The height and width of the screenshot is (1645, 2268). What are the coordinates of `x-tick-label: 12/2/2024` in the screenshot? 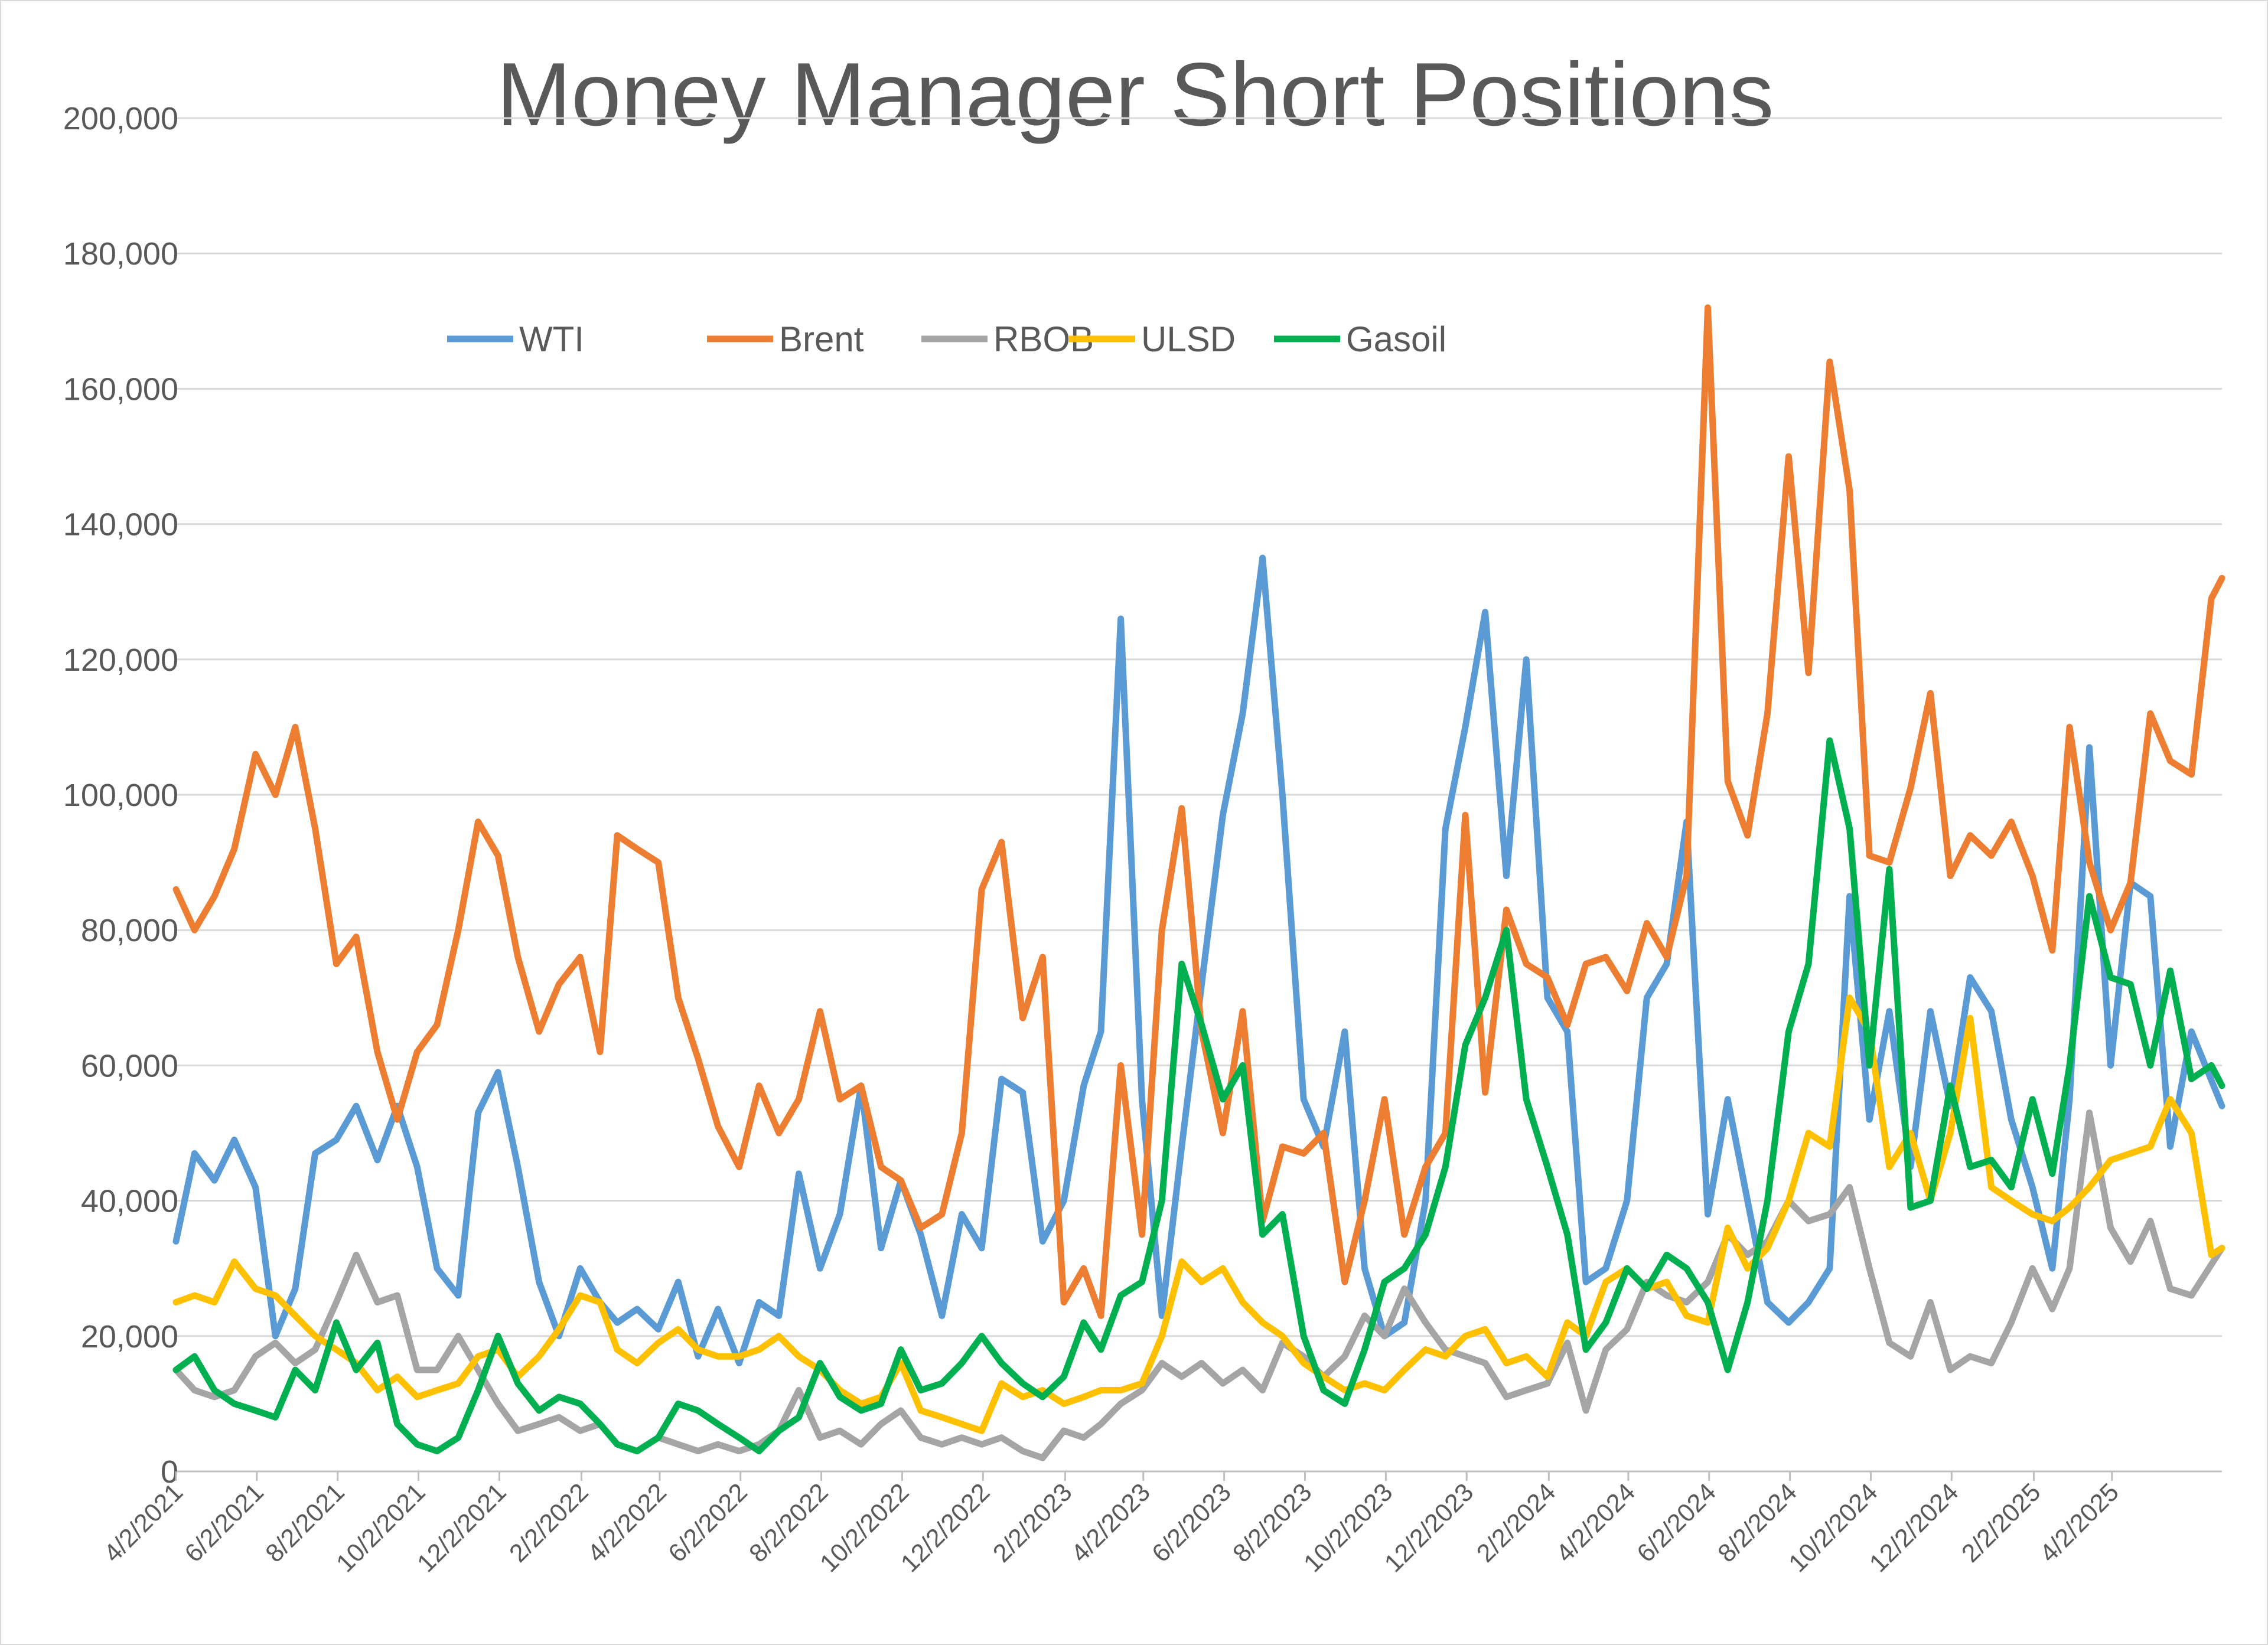 It's located at (1914, 1528).